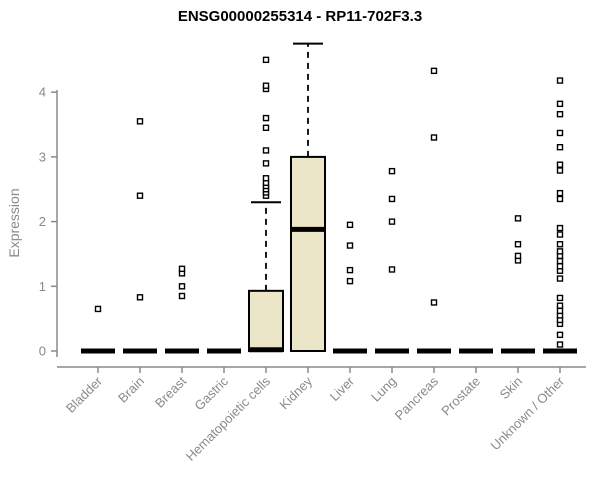 This screenshot has height=500, width=600. What do you see at coordinates (42, 351) in the screenshot?
I see `y-tick-label: 0` at bounding box center [42, 351].